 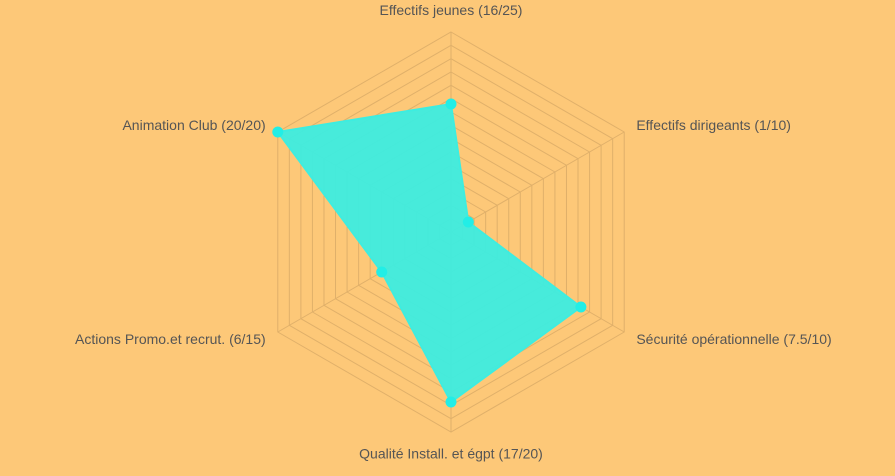 What do you see at coordinates (193, 125) in the screenshot?
I see `axis-label: Animation Club (20/20)` at bounding box center [193, 125].